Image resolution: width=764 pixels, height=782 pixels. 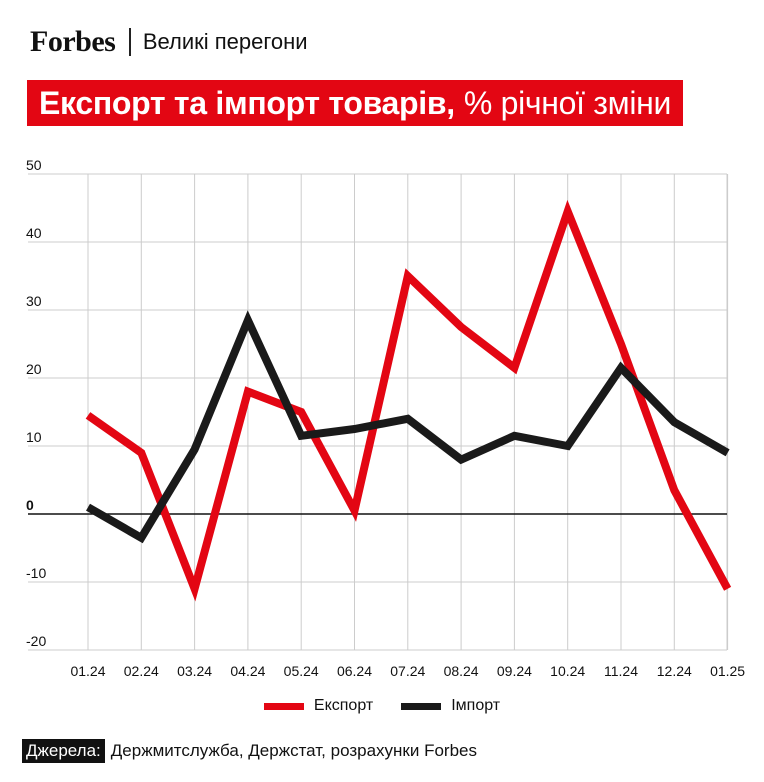 What do you see at coordinates (130, 42) in the screenshot?
I see `header-divider` at bounding box center [130, 42].